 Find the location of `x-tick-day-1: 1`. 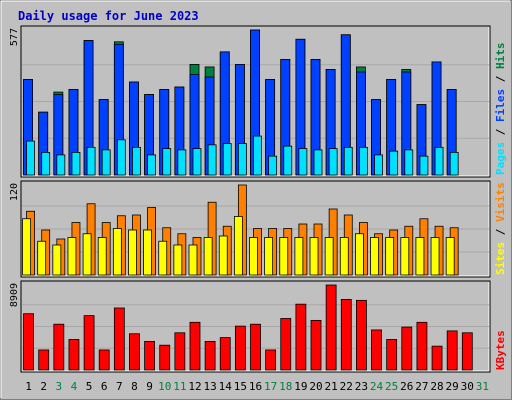

x-tick-day-1: 1 is located at coordinates (28, 386).